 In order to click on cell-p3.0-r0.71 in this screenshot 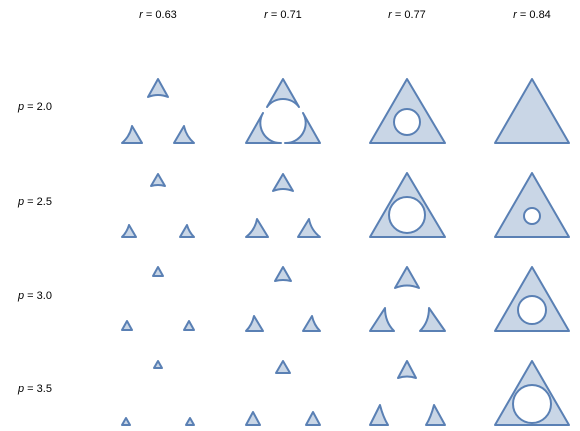, I will do `click(283, 299)`.